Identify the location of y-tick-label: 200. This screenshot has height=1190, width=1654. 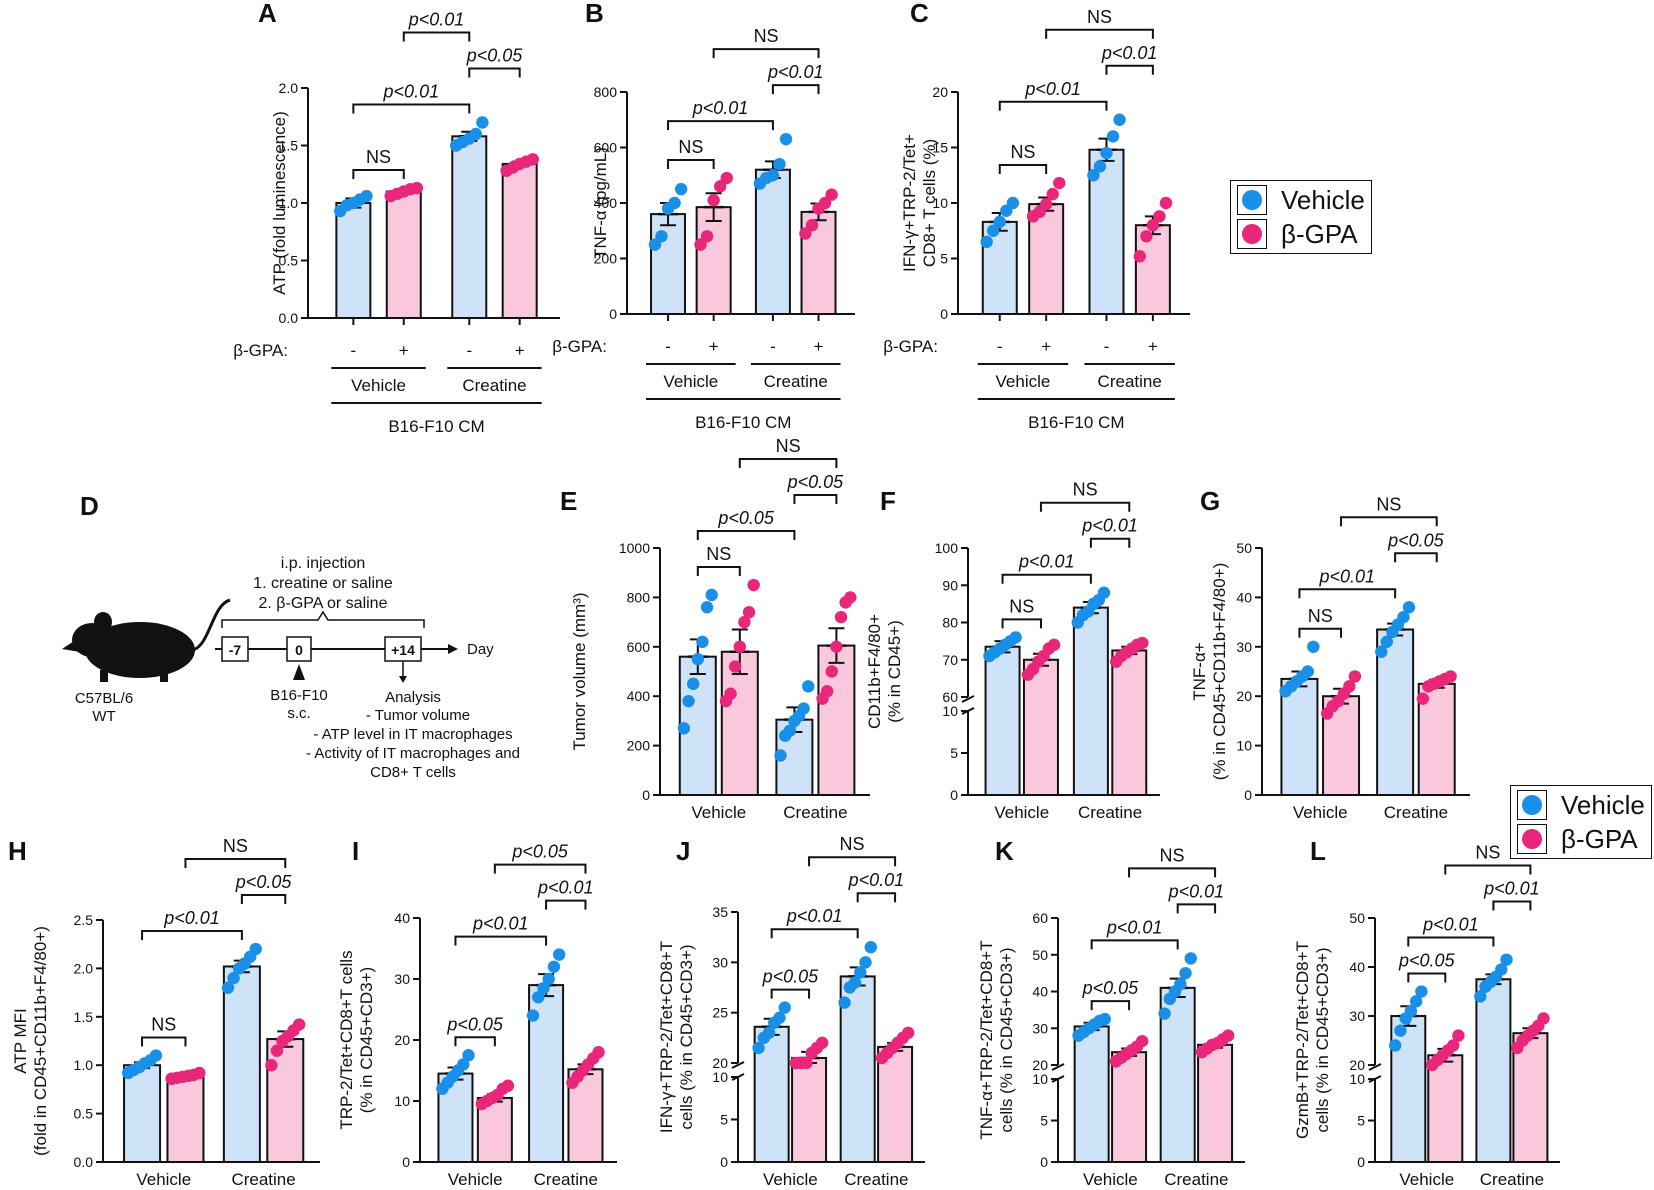
(639, 746).